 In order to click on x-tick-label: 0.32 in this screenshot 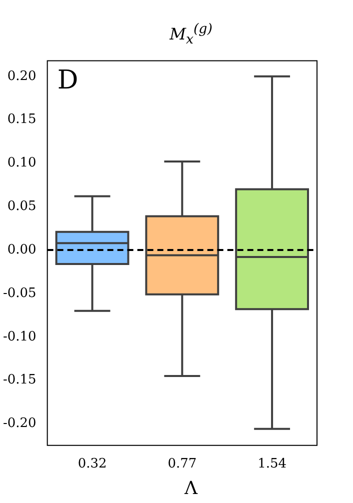, I will do `click(92, 464)`.